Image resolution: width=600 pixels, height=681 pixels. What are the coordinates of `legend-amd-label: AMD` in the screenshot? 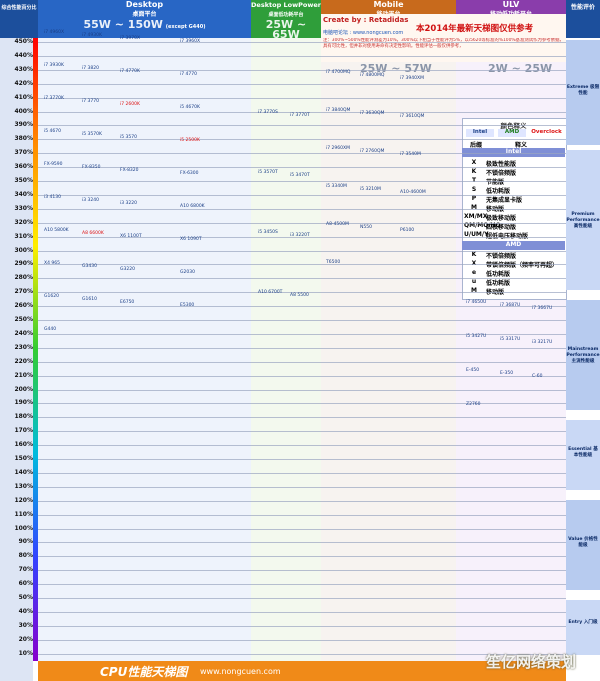 It's located at (512, 132).